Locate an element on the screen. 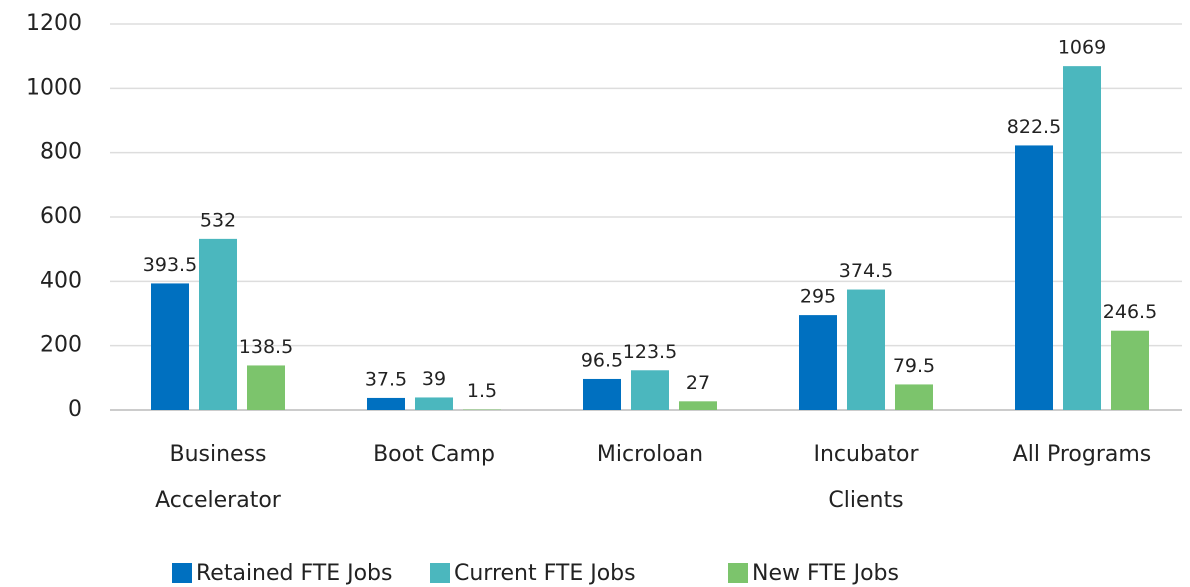 This screenshot has height=587, width=1190. legend-label: Retained FTE Jobs is located at coordinates (294, 573).